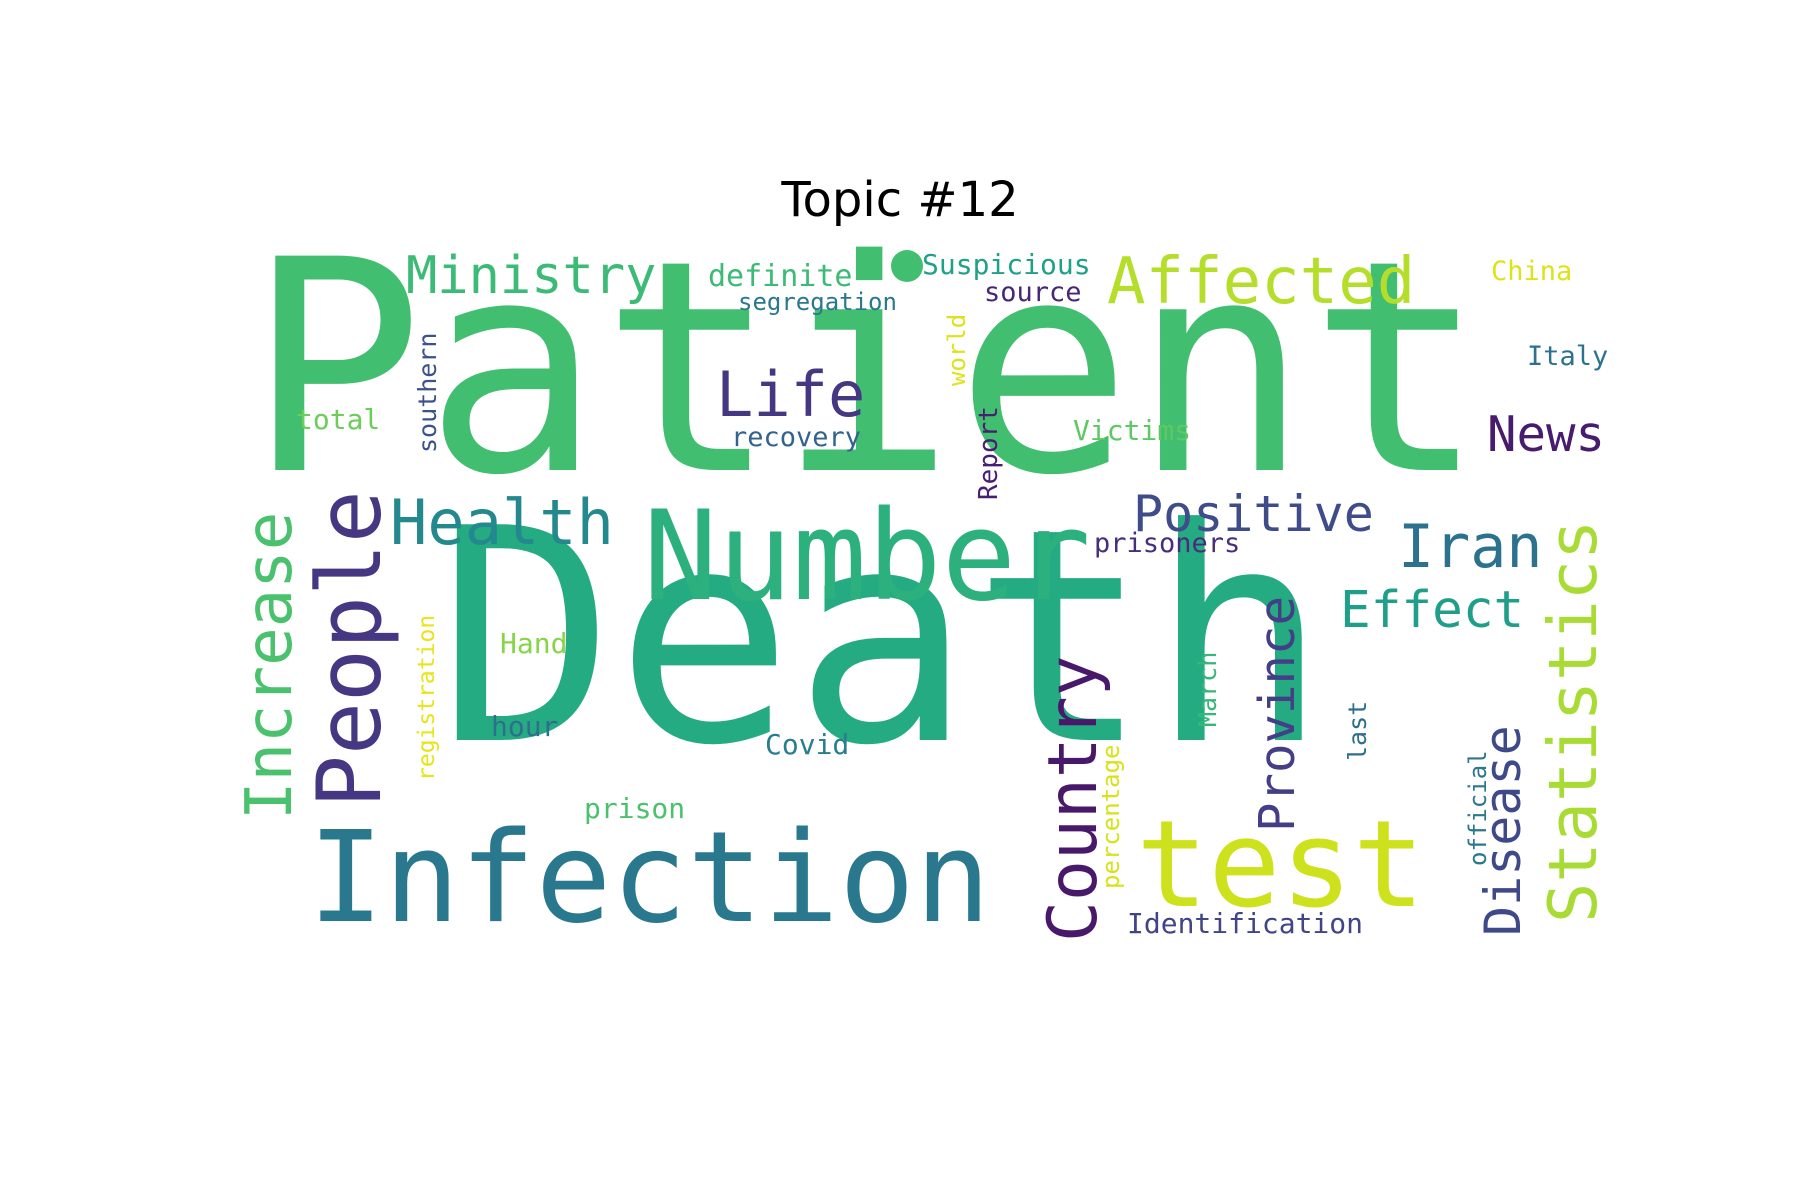  I want to click on word-prisoners: prisoners, so click(1167, 543).